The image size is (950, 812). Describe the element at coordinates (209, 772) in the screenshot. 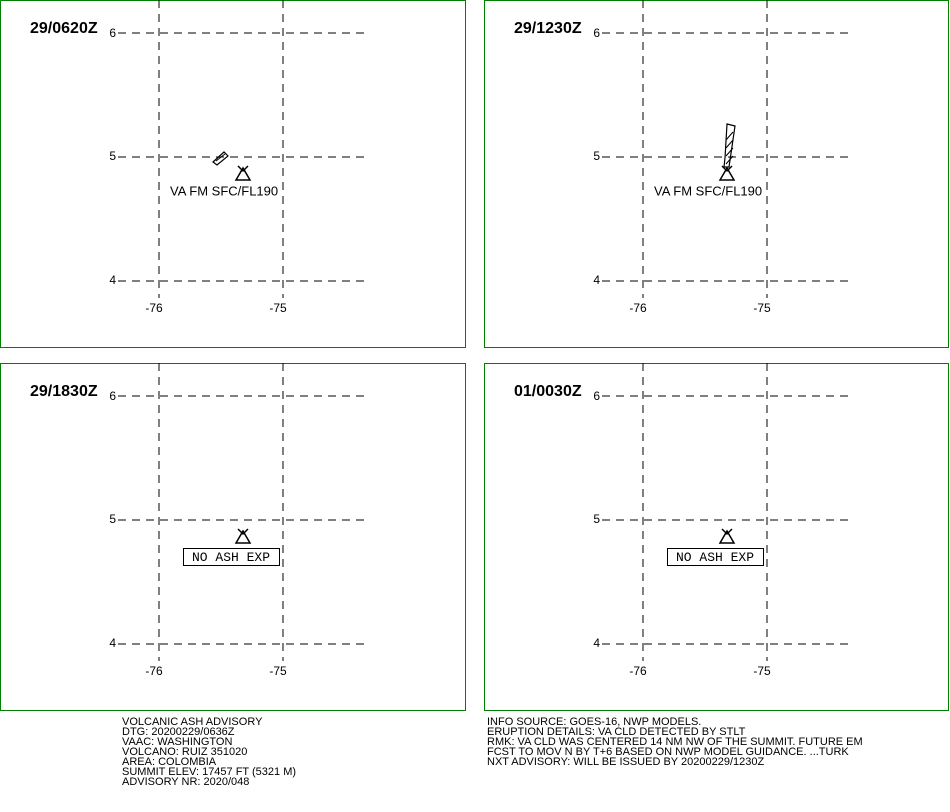

I see `advisory-line: SUMMIT ELEV: 17457 FT (5321 M)` at that location.